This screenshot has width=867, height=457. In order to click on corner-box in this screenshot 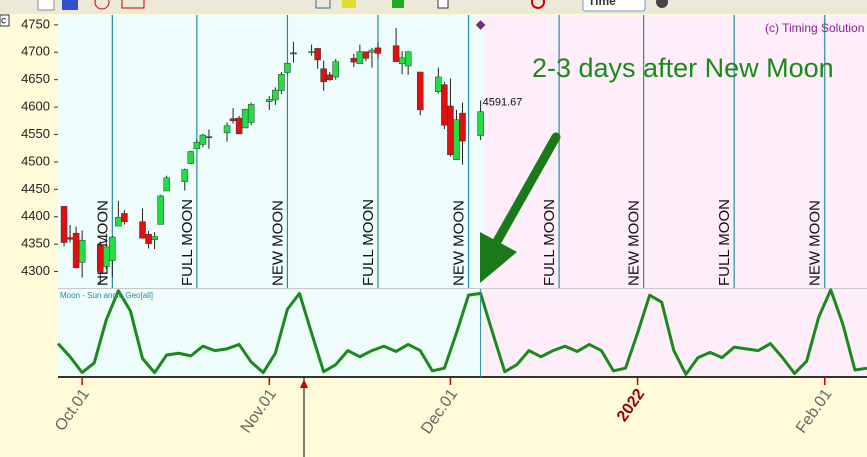, I will do `click(5, 20)`.